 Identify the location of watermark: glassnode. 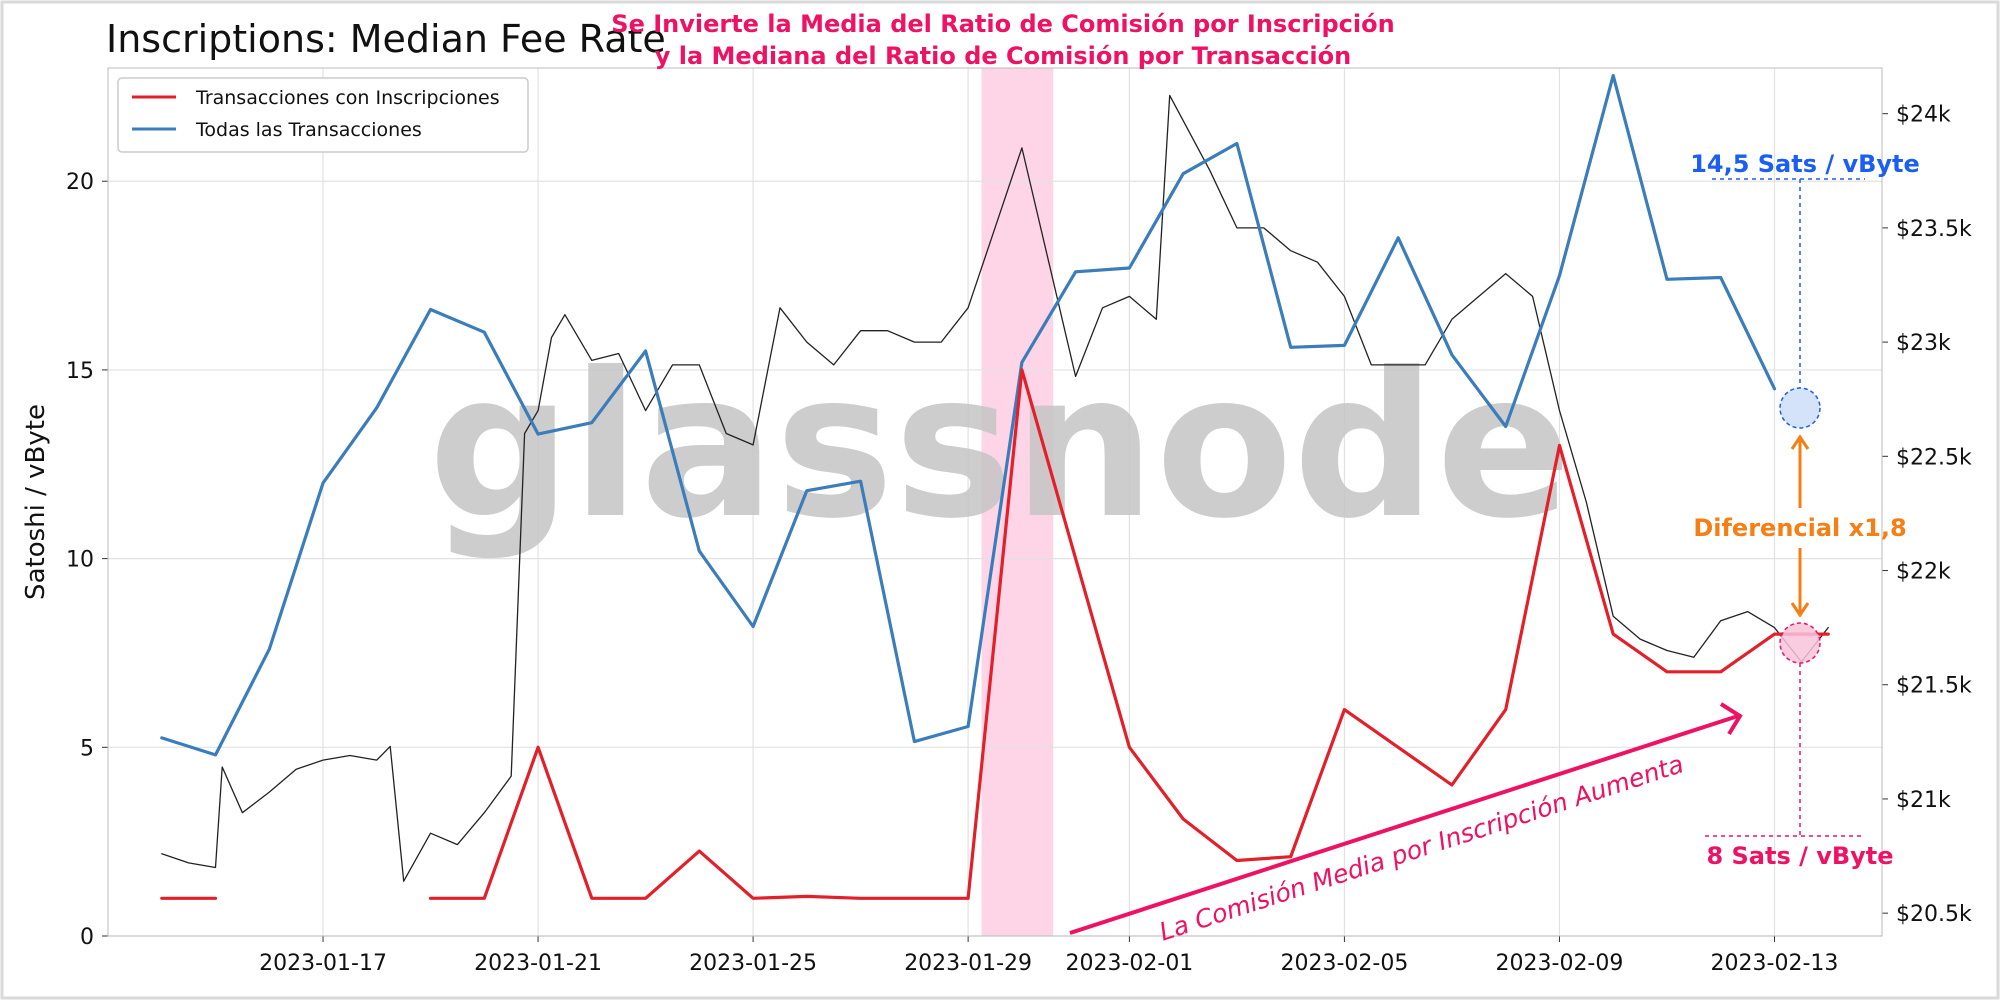
(999, 446).